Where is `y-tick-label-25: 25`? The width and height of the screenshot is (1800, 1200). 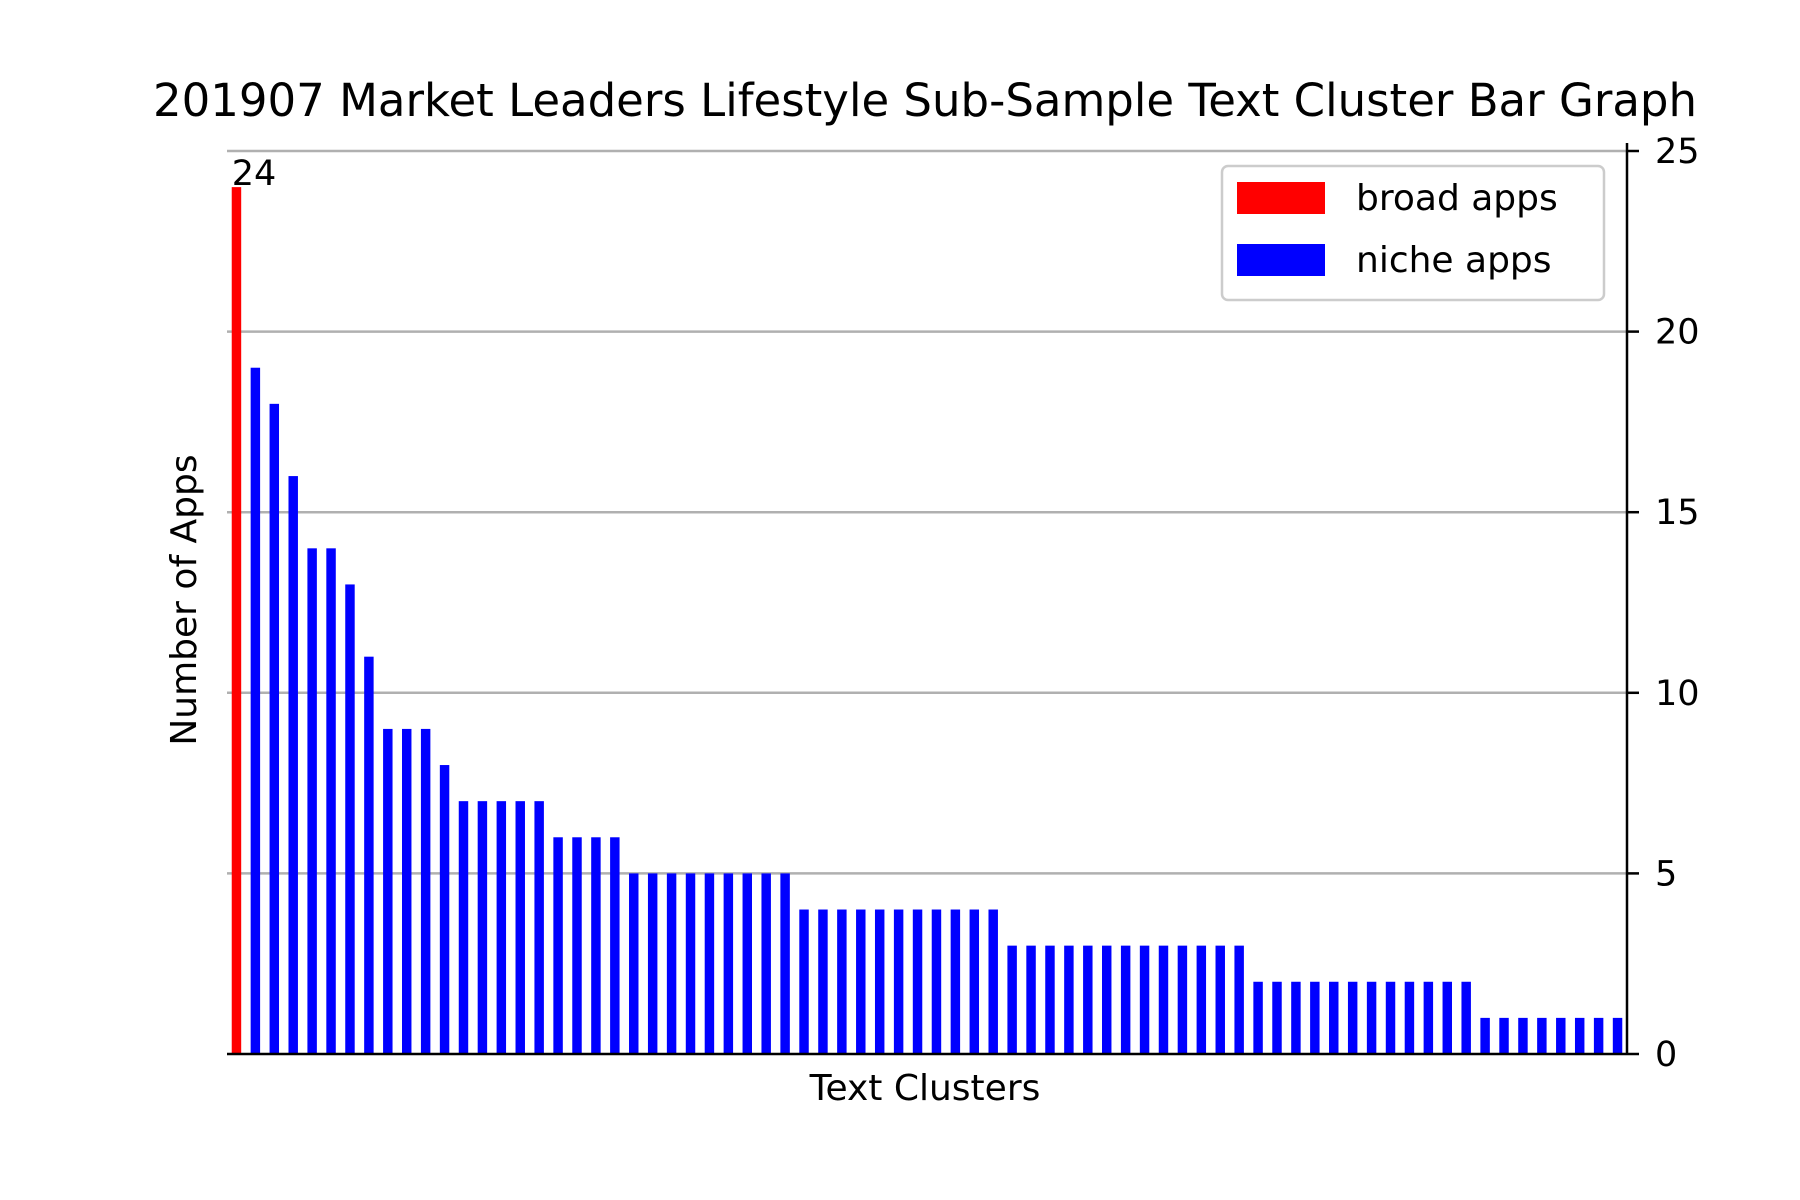
y-tick-label-25: 25 is located at coordinates (1677, 152).